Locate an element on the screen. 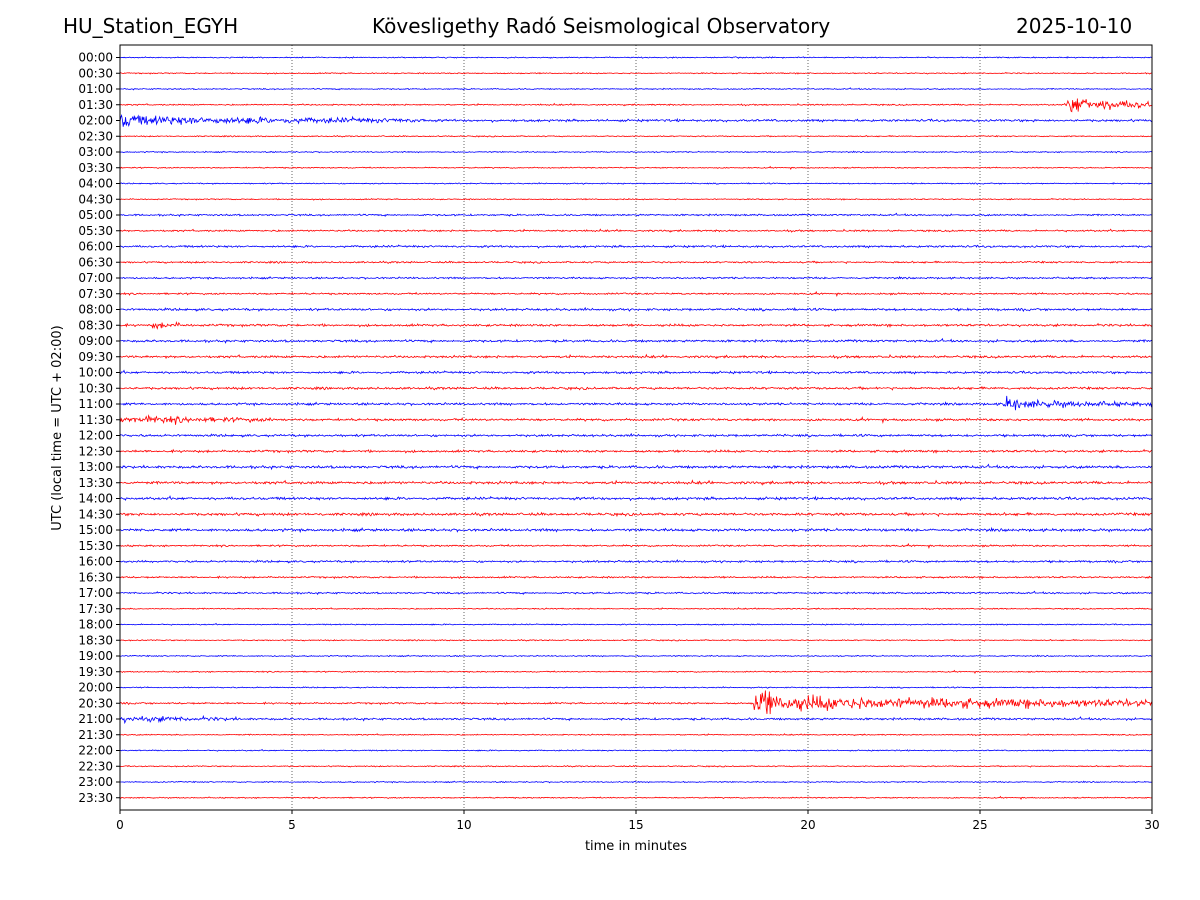 The image size is (1200, 900). x-axis-label: time in minutes is located at coordinates (636, 846).